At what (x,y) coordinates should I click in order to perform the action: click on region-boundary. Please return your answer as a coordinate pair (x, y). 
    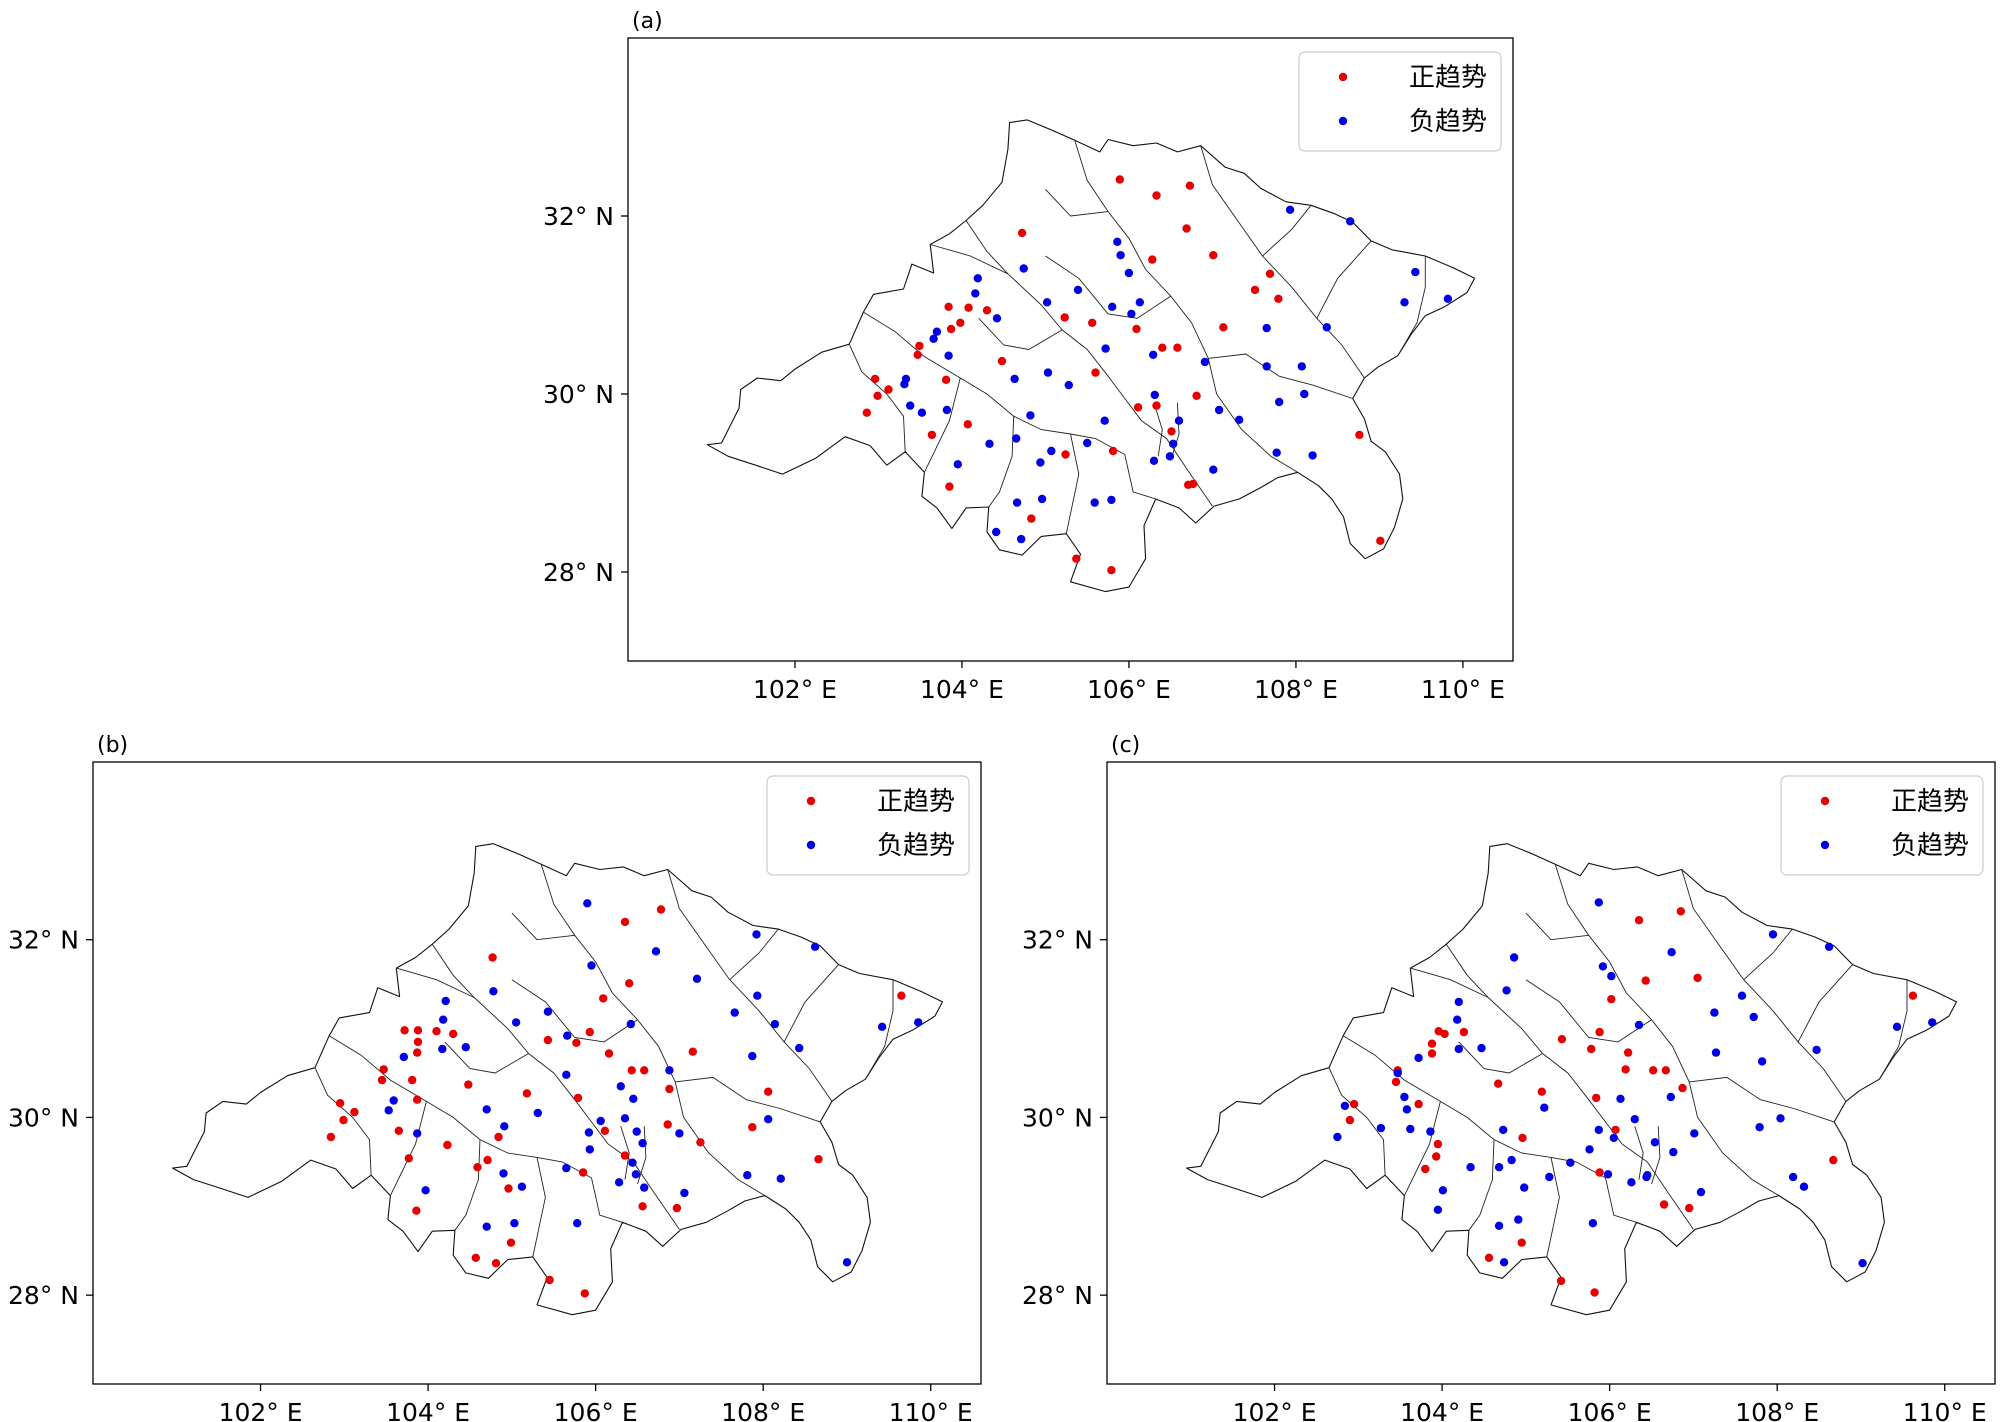
    Looking at the image, I should click on (1572, 1079).